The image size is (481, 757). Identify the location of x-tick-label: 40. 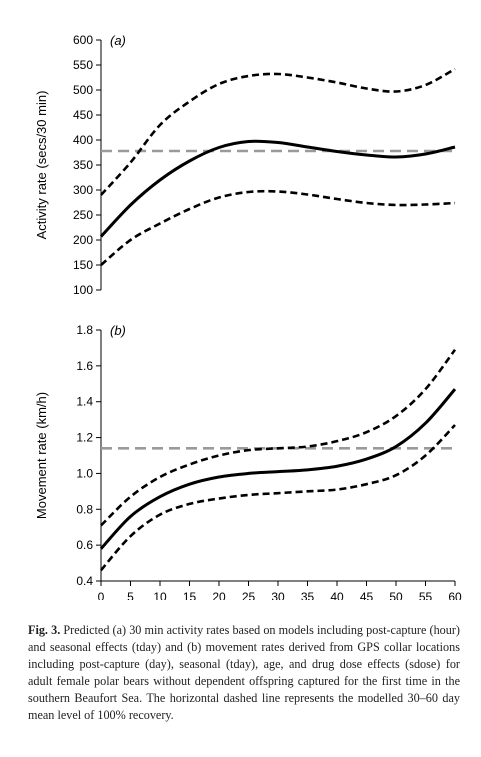
(337, 595).